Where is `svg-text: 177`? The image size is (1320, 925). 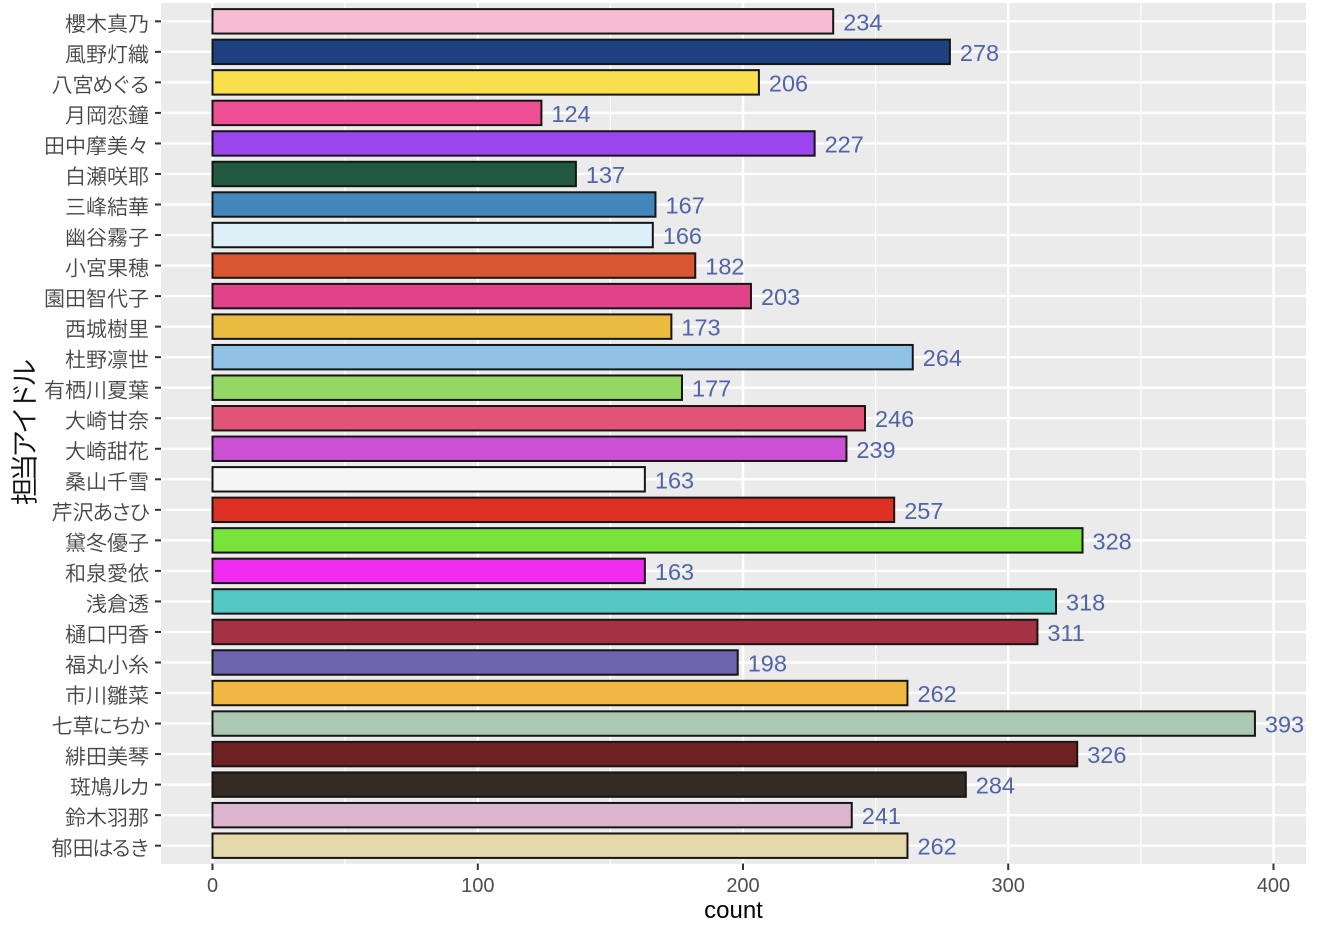
svg-text: 177 is located at coordinates (711, 389).